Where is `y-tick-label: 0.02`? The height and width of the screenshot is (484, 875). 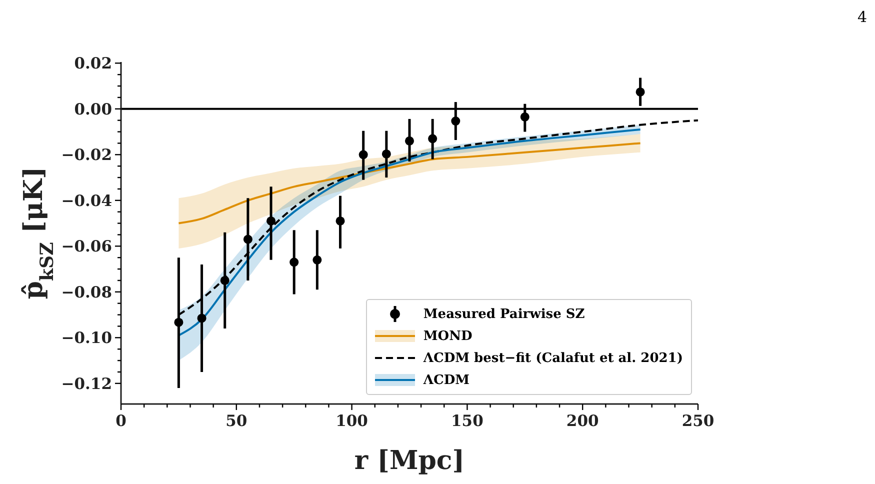 y-tick-label: 0.02 is located at coordinates (93, 63).